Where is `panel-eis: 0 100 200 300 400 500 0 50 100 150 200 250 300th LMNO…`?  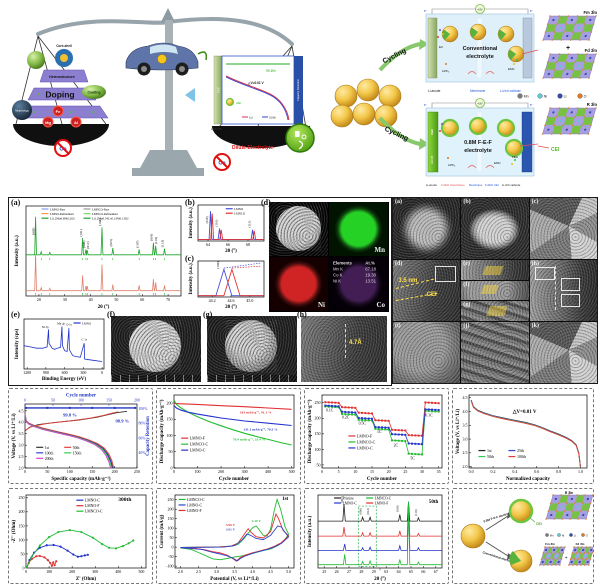
panel-eis: 0 100 200 300 400 500 0 50 100 150 200 250 300th LMNO… is located at coordinates (80, 536).